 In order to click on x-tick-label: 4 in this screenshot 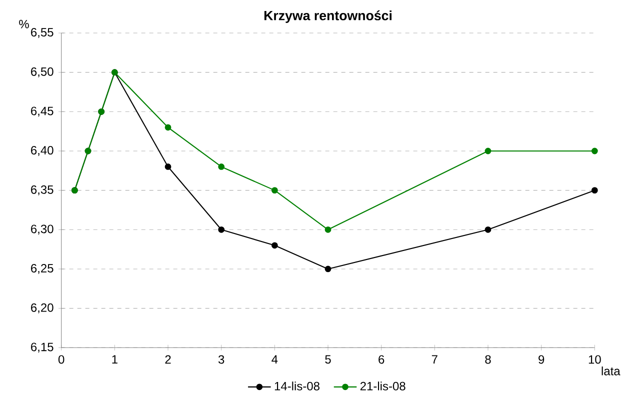, I will do `click(275, 359)`.